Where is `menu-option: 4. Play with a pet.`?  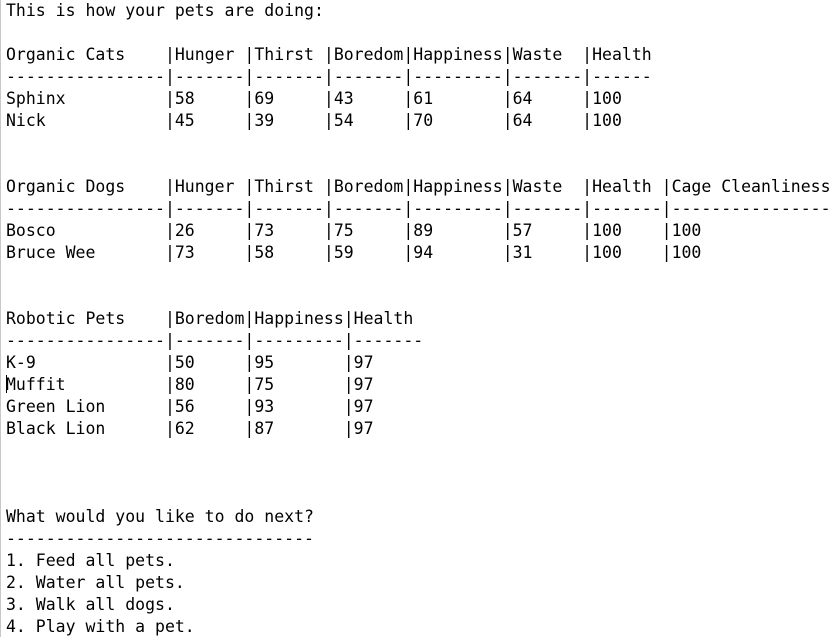 menu-option: 4. Play with a pet. is located at coordinates (100, 626).